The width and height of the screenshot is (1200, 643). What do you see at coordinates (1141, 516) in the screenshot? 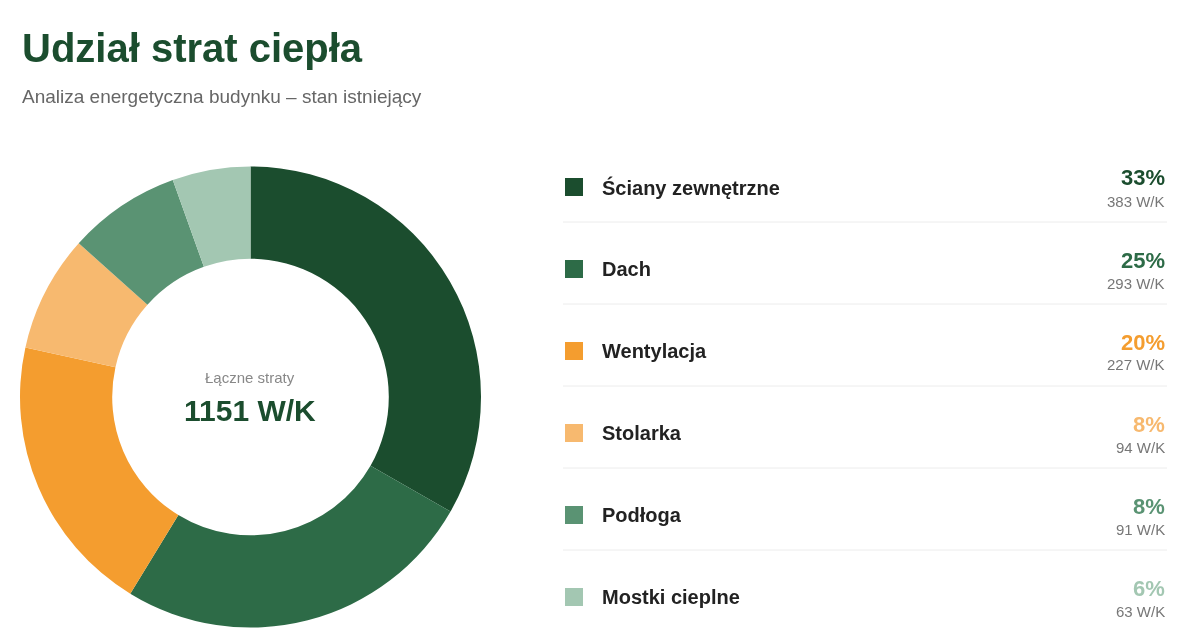
I see `data-label: 8% 91 W/K` at bounding box center [1141, 516].